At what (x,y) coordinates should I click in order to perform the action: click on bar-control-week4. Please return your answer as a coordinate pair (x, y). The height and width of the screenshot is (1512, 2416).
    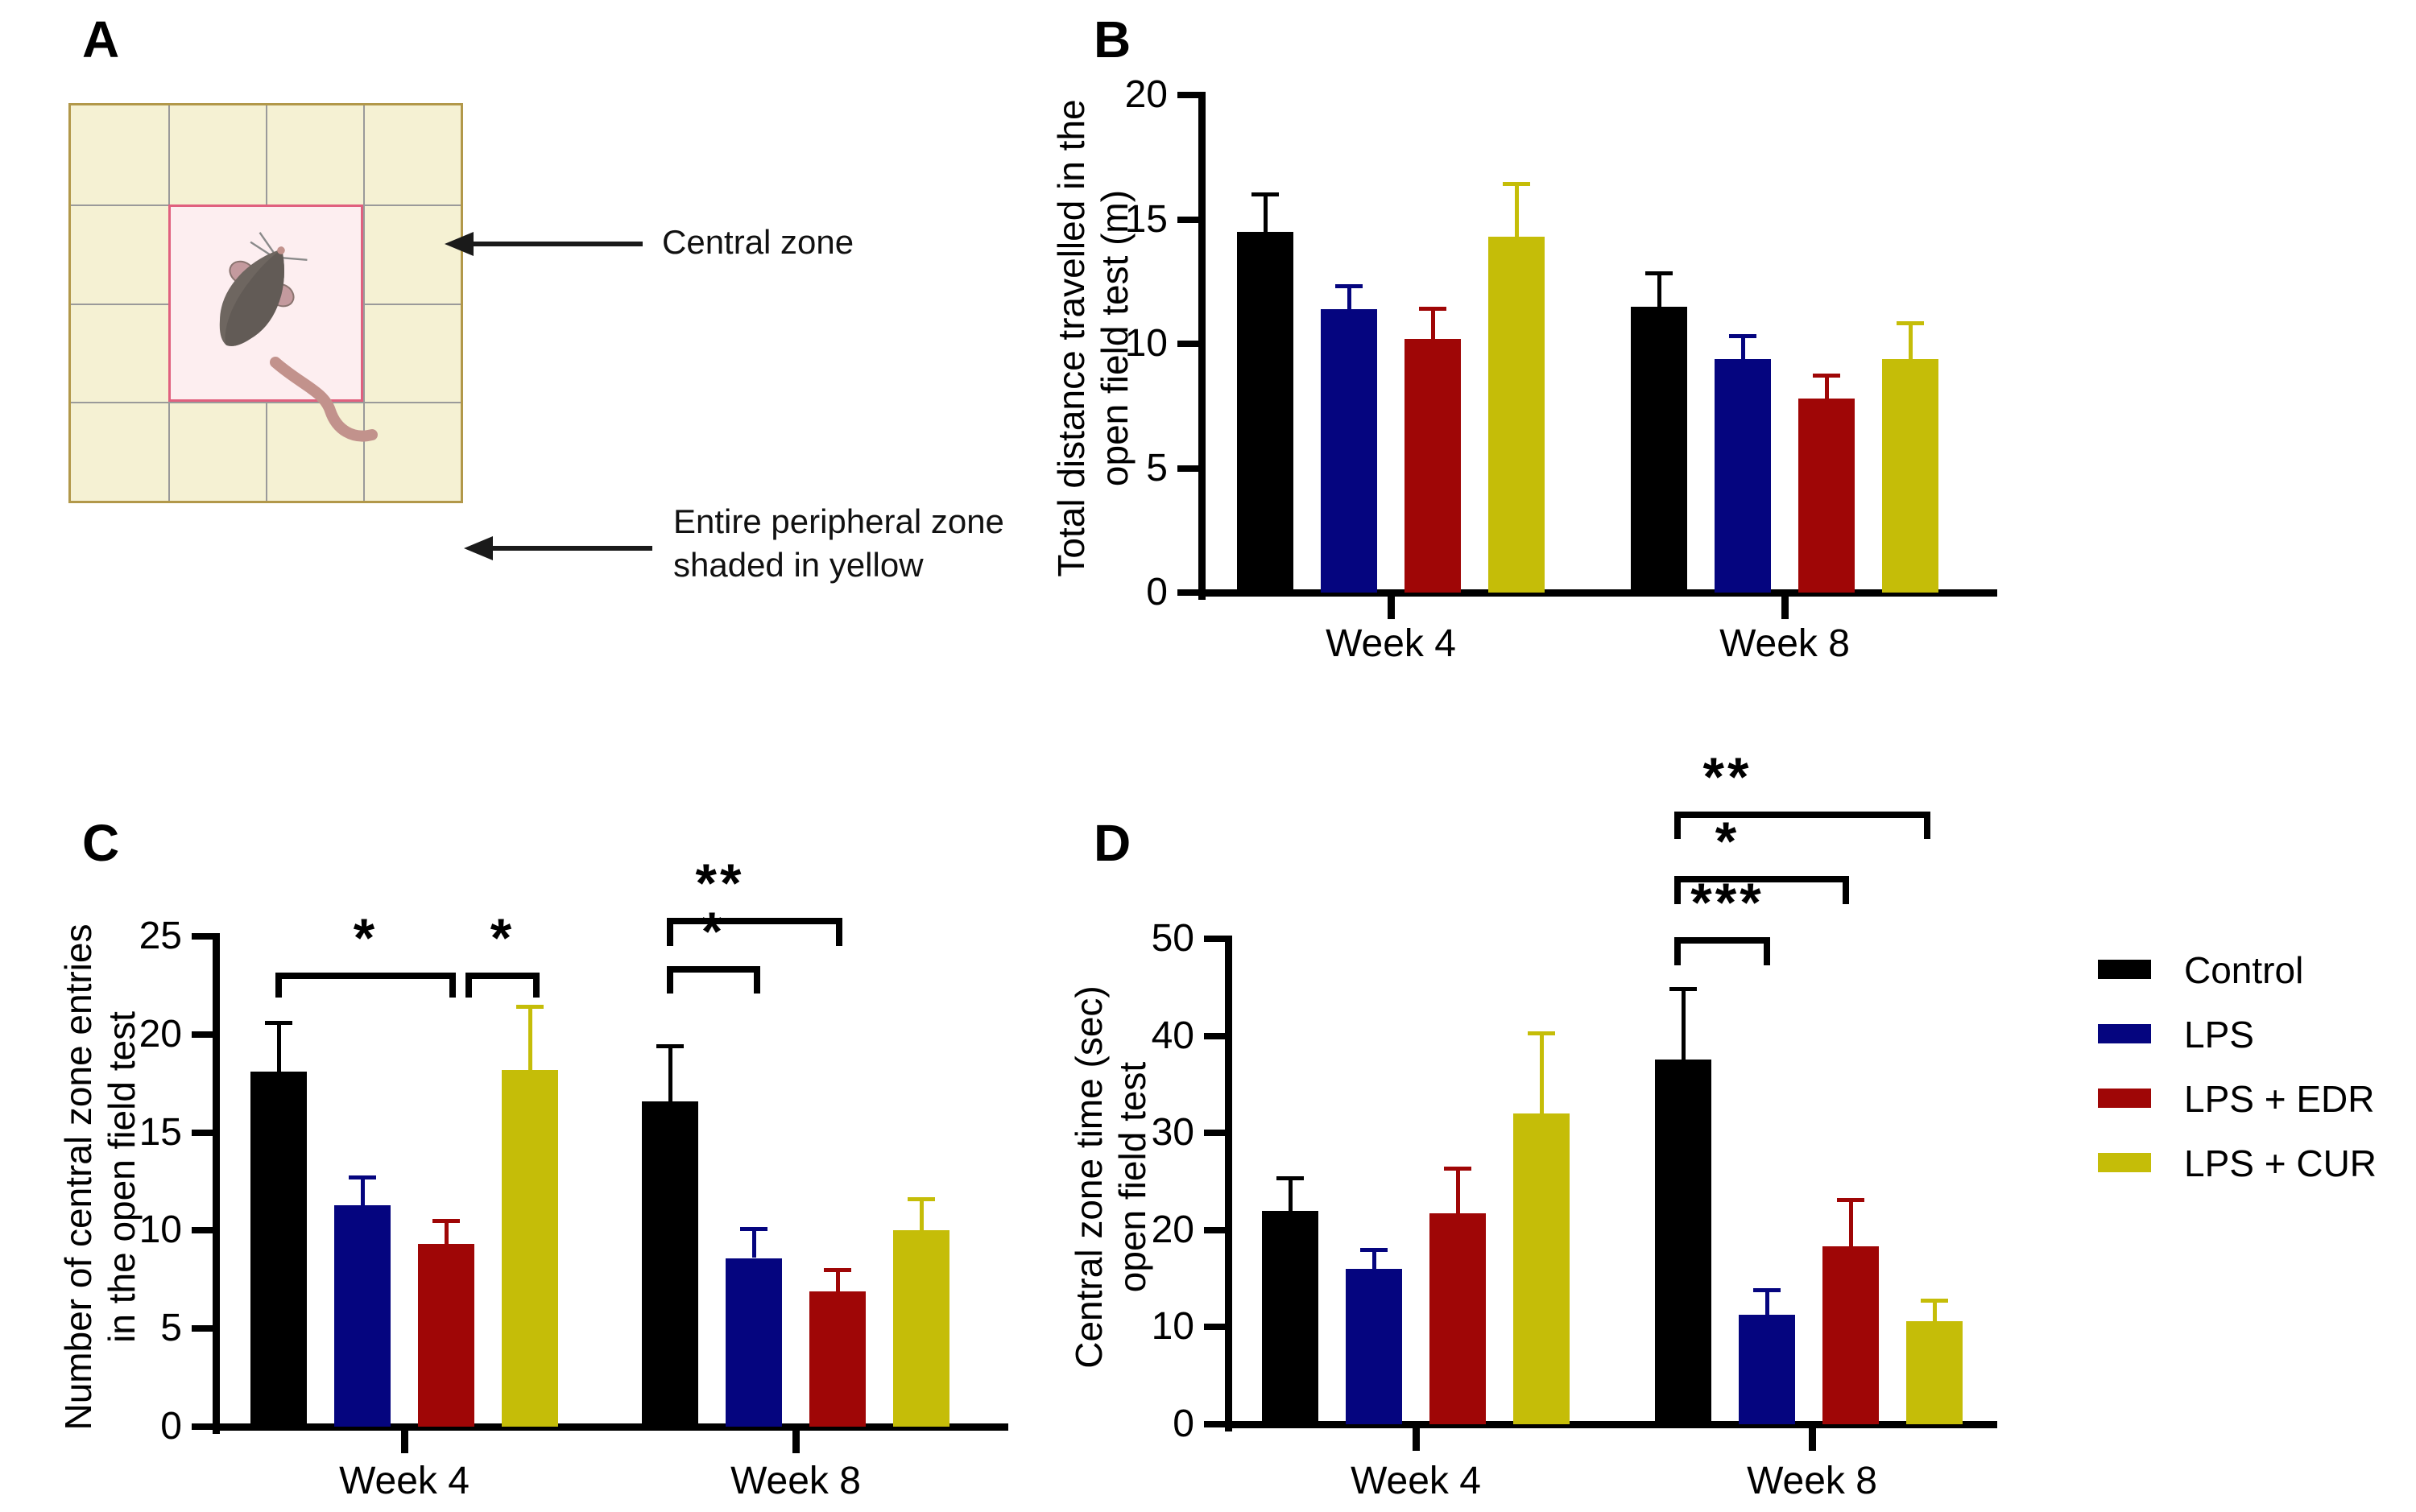
    Looking at the image, I should click on (278, 1249).